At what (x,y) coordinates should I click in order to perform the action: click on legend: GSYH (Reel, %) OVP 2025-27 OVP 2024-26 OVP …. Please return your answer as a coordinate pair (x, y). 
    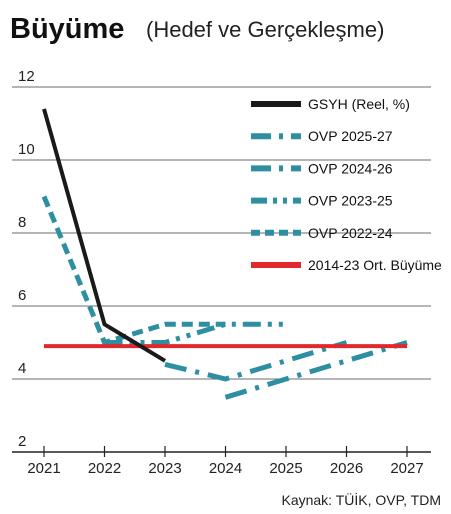
    Looking at the image, I should click on (346, 184).